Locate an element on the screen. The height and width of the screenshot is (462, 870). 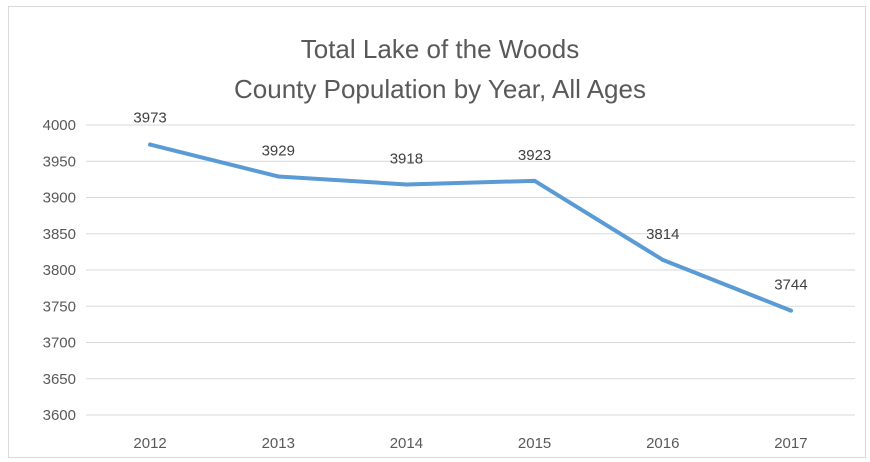
x-tick-label: 2013 is located at coordinates (278, 443).